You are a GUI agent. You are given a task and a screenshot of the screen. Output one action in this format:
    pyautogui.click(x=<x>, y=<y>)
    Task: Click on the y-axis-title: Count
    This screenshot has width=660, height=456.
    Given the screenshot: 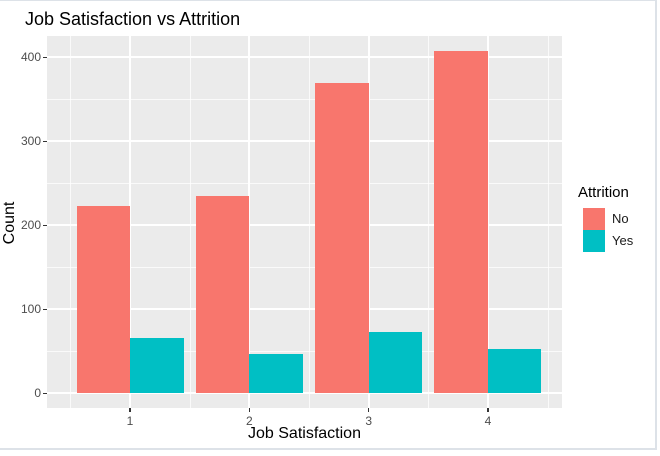 What is the action you would take?
    pyautogui.click(x=9, y=223)
    